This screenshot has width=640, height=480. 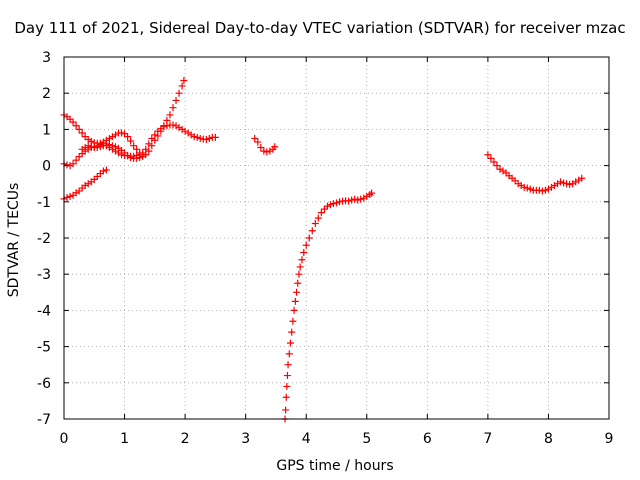 I want to click on y-tick-label: 3, so click(x=46, y=58).